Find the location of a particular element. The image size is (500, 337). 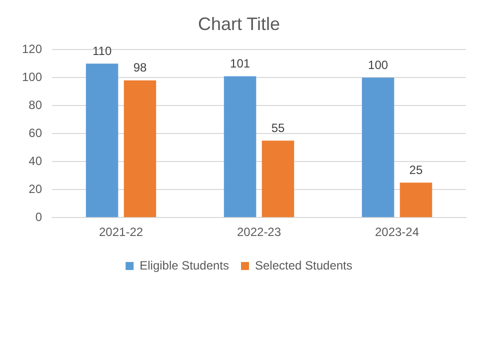

y-tick-label: 120 is located at coordinates (32, 49).